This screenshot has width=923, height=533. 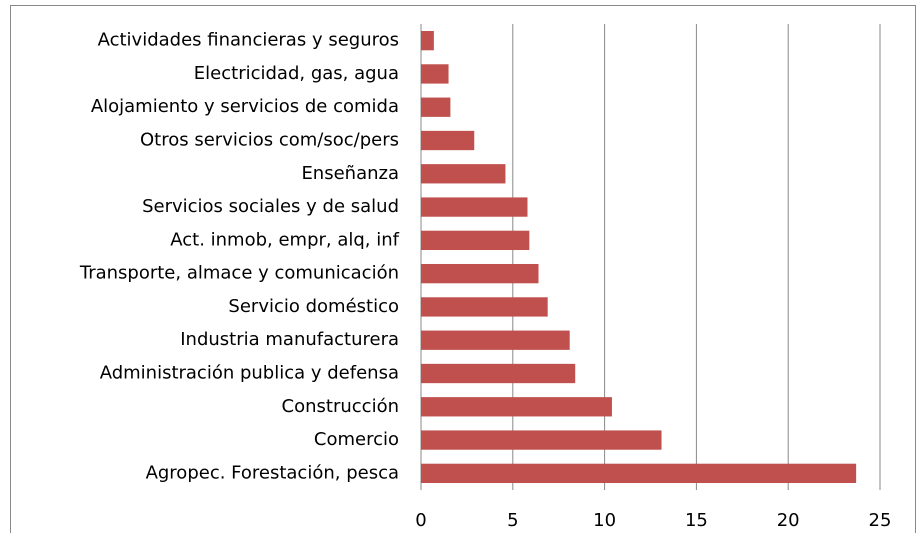 I want to click on x-tick-label: 10, so click(x=604, y=520).